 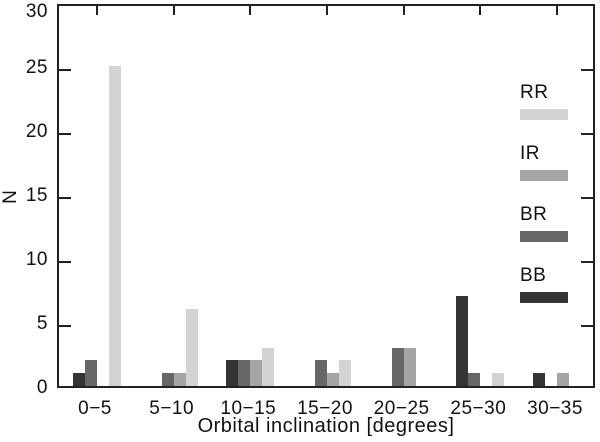 What do you see at coordinates (115, 226) in the screenshot?
I see `bar-RR-0−5` at bounding box center [115, 226].